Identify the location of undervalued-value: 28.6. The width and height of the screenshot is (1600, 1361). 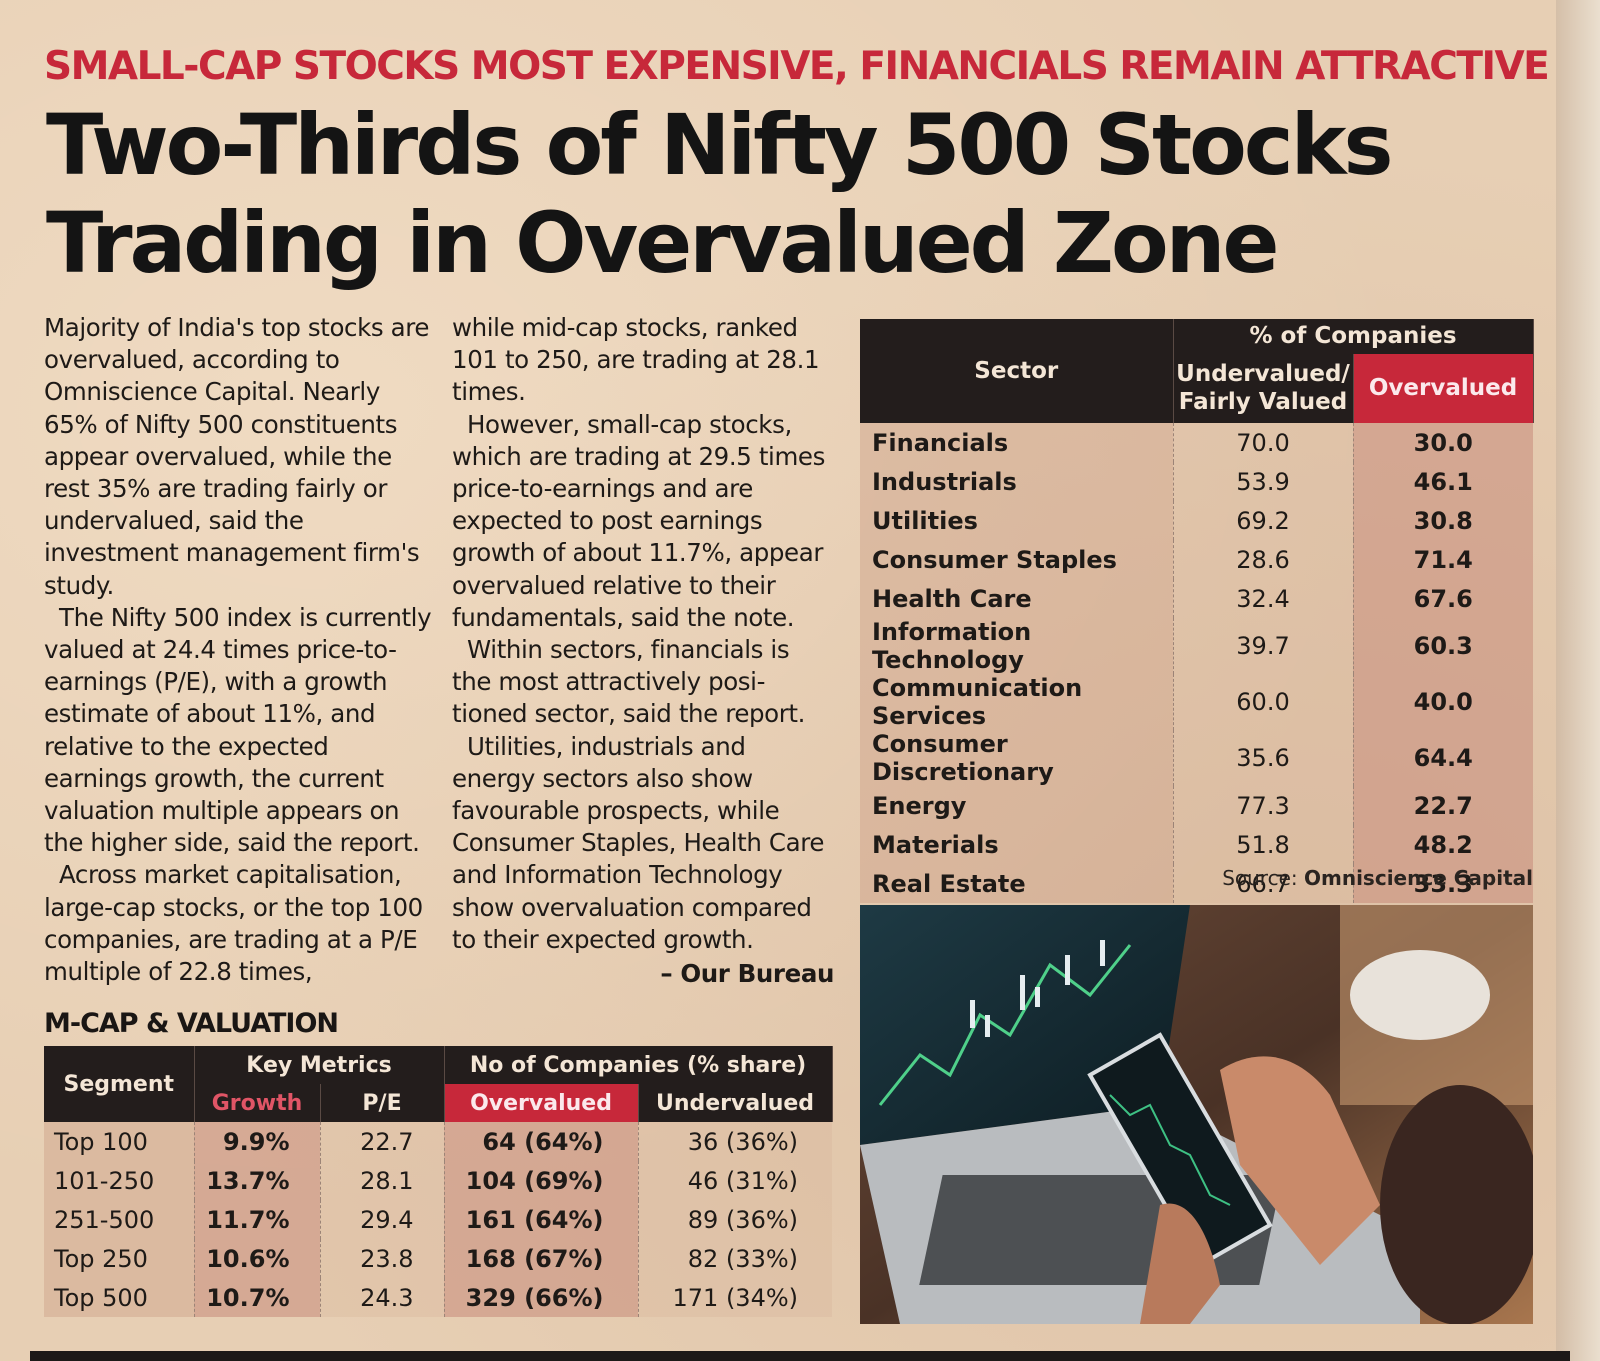
(1263, 559).